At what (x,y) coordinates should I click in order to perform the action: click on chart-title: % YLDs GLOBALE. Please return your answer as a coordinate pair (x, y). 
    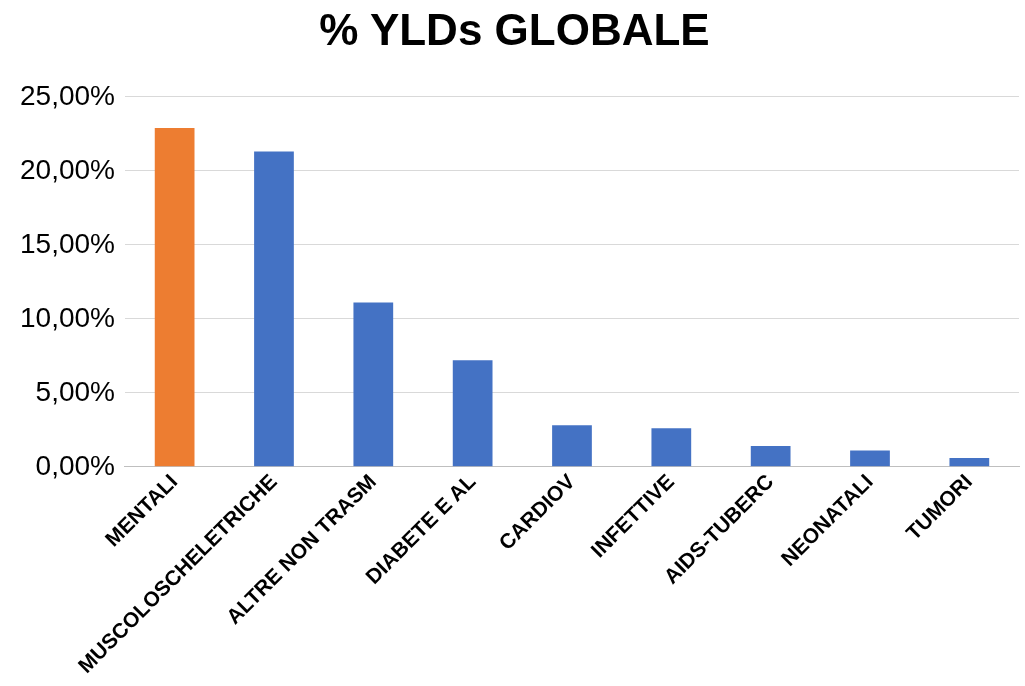
    Looking at the image, I should click on (514, 29).